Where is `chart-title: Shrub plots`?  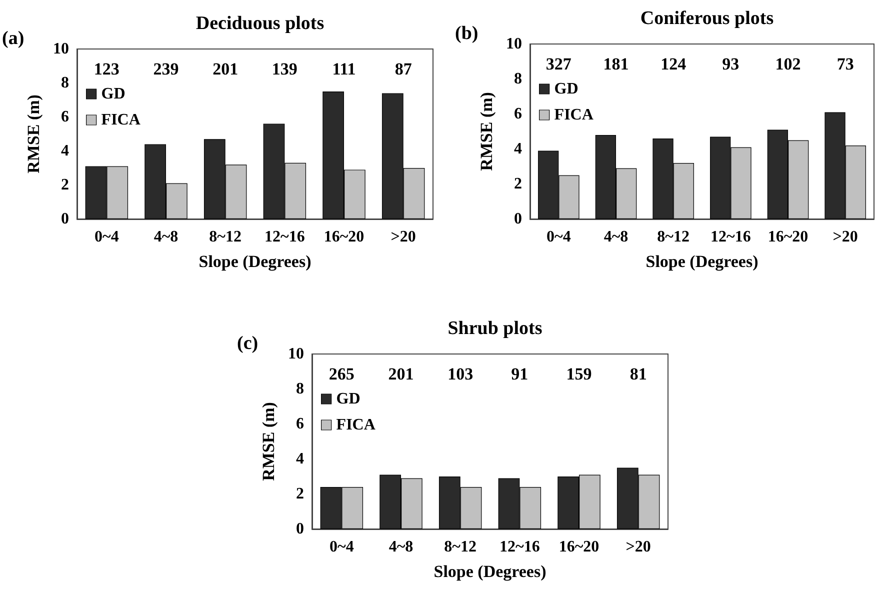 chart-title: Shrub plots is located at coordinates (495, 328).